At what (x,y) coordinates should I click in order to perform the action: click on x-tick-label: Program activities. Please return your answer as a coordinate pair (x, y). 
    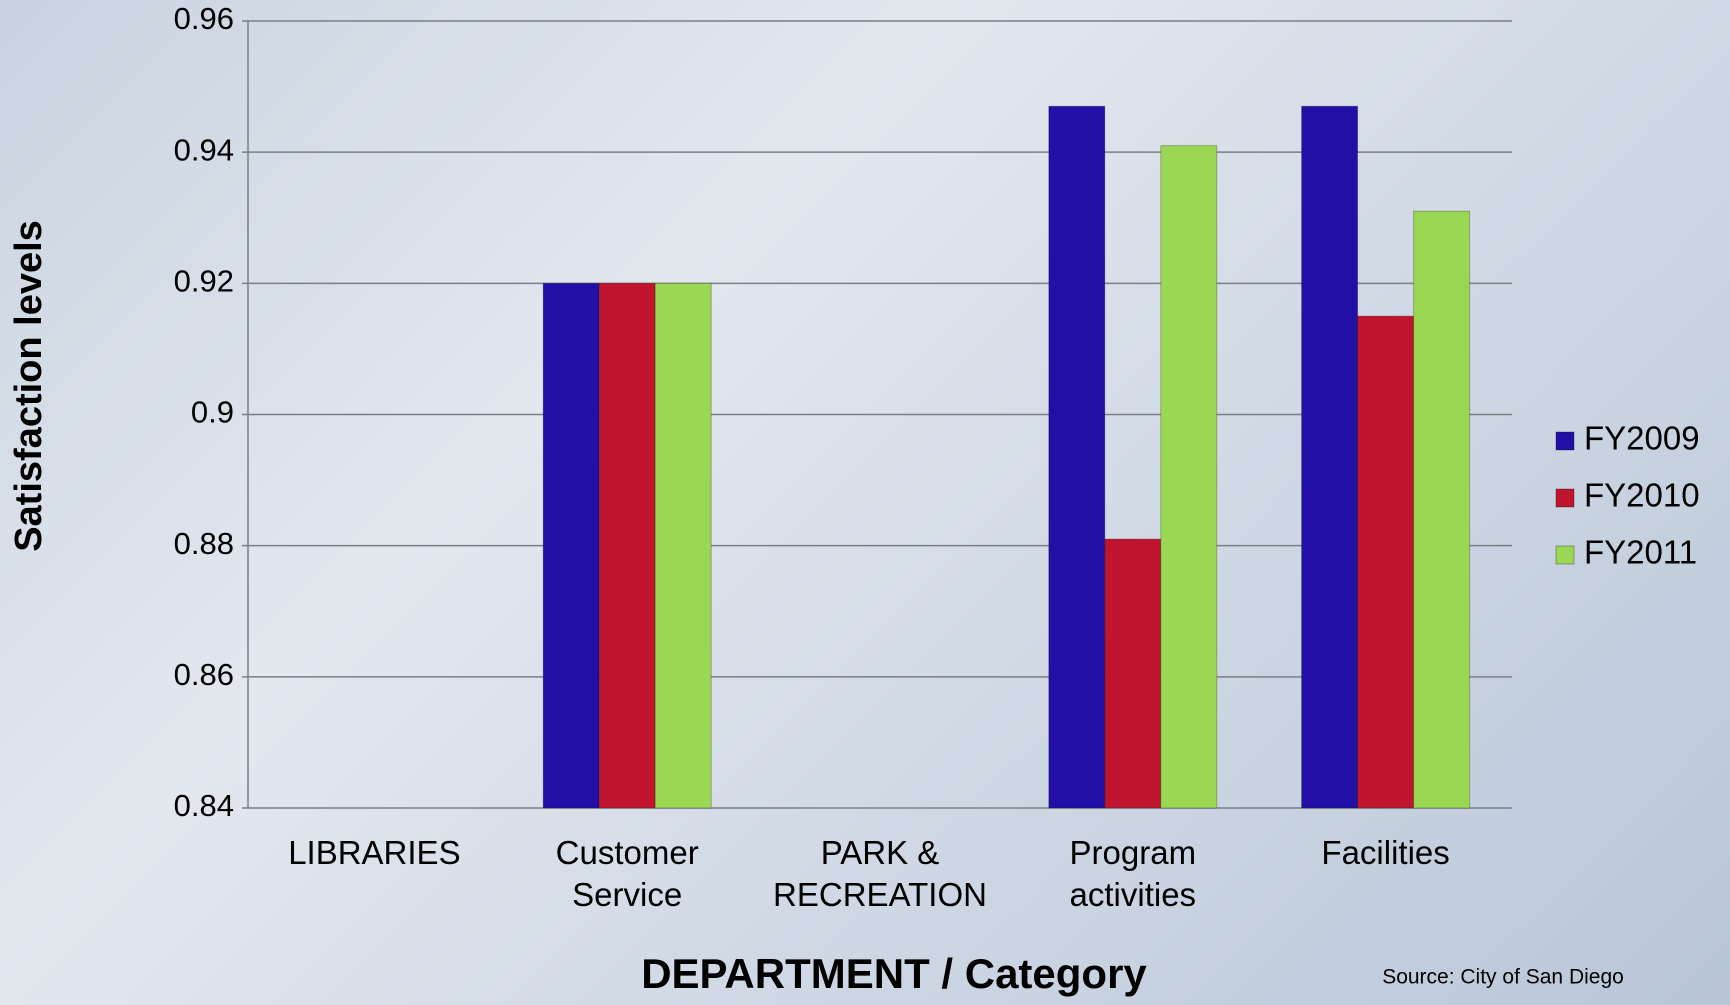
    Looking at the image, I should click on (1133, 873).